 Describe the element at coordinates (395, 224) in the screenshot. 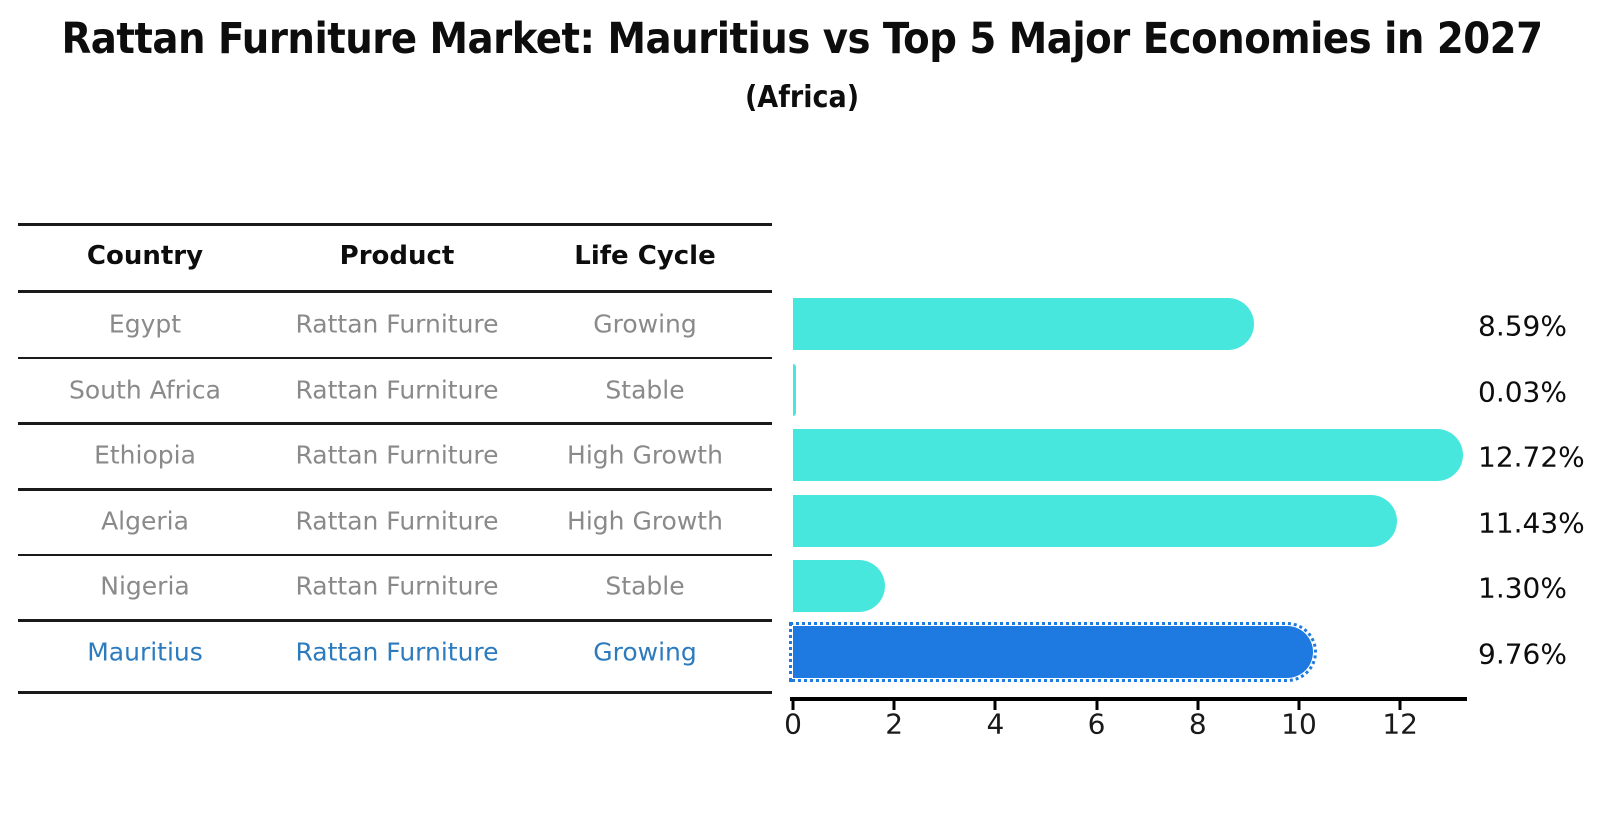

I see `table-top-border` at that location.